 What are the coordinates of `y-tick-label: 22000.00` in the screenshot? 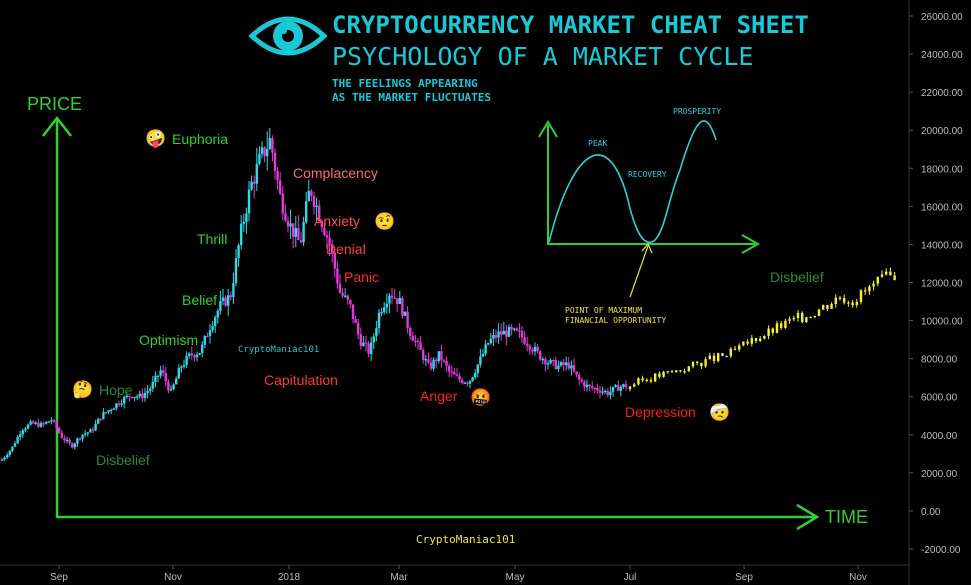 It's located at (942, 93).